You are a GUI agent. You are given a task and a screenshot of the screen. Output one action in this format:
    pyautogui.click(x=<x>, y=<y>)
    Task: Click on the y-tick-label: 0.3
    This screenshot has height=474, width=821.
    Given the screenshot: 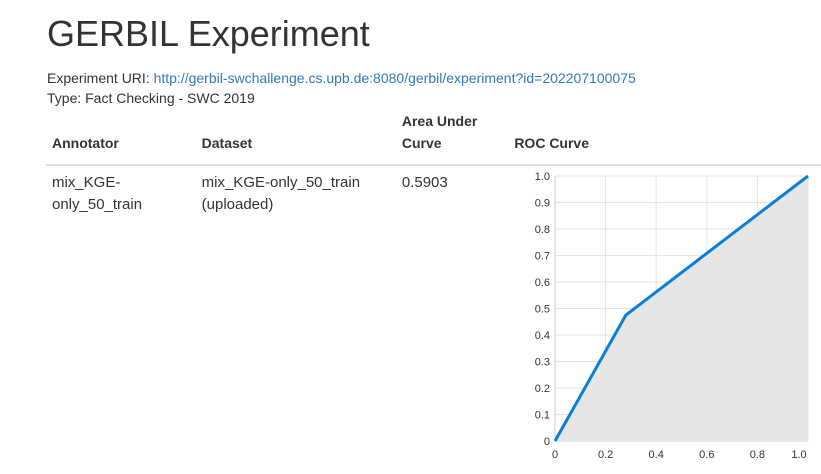 What is the action you would take?
    pyautogui.click(x=542, y=363)
    